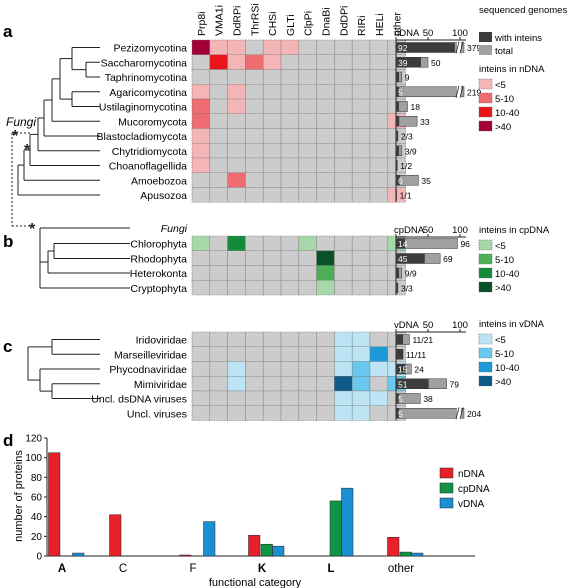 The image size is (567, 588). What do you see at coordinates (500, 246) in the screenshot?
I see `legend-label: <5` at bounding box center [500, 246].